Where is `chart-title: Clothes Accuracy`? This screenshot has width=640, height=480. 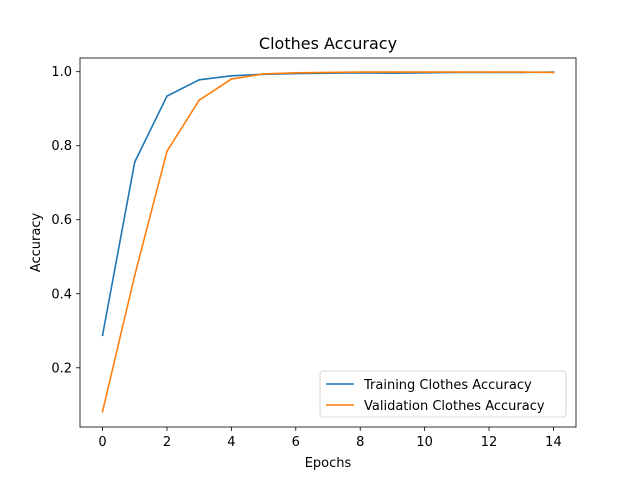 chart-title: Clothes Accuracy is located at coordinates (328, 43).